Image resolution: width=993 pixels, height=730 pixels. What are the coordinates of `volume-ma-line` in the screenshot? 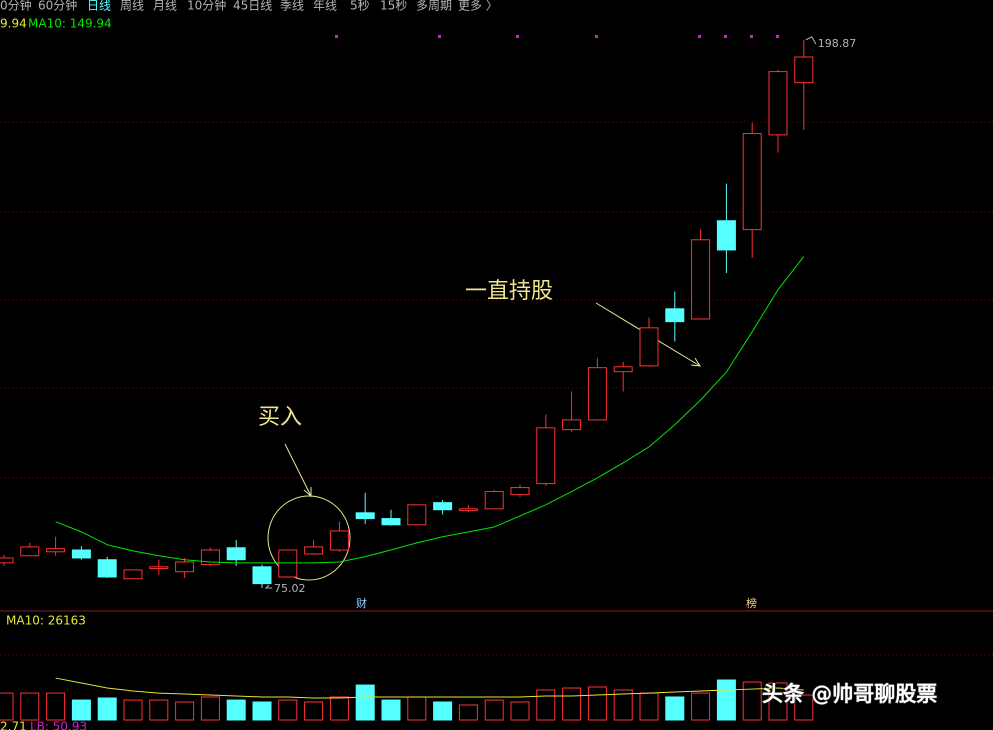 It's located at (429, 688).